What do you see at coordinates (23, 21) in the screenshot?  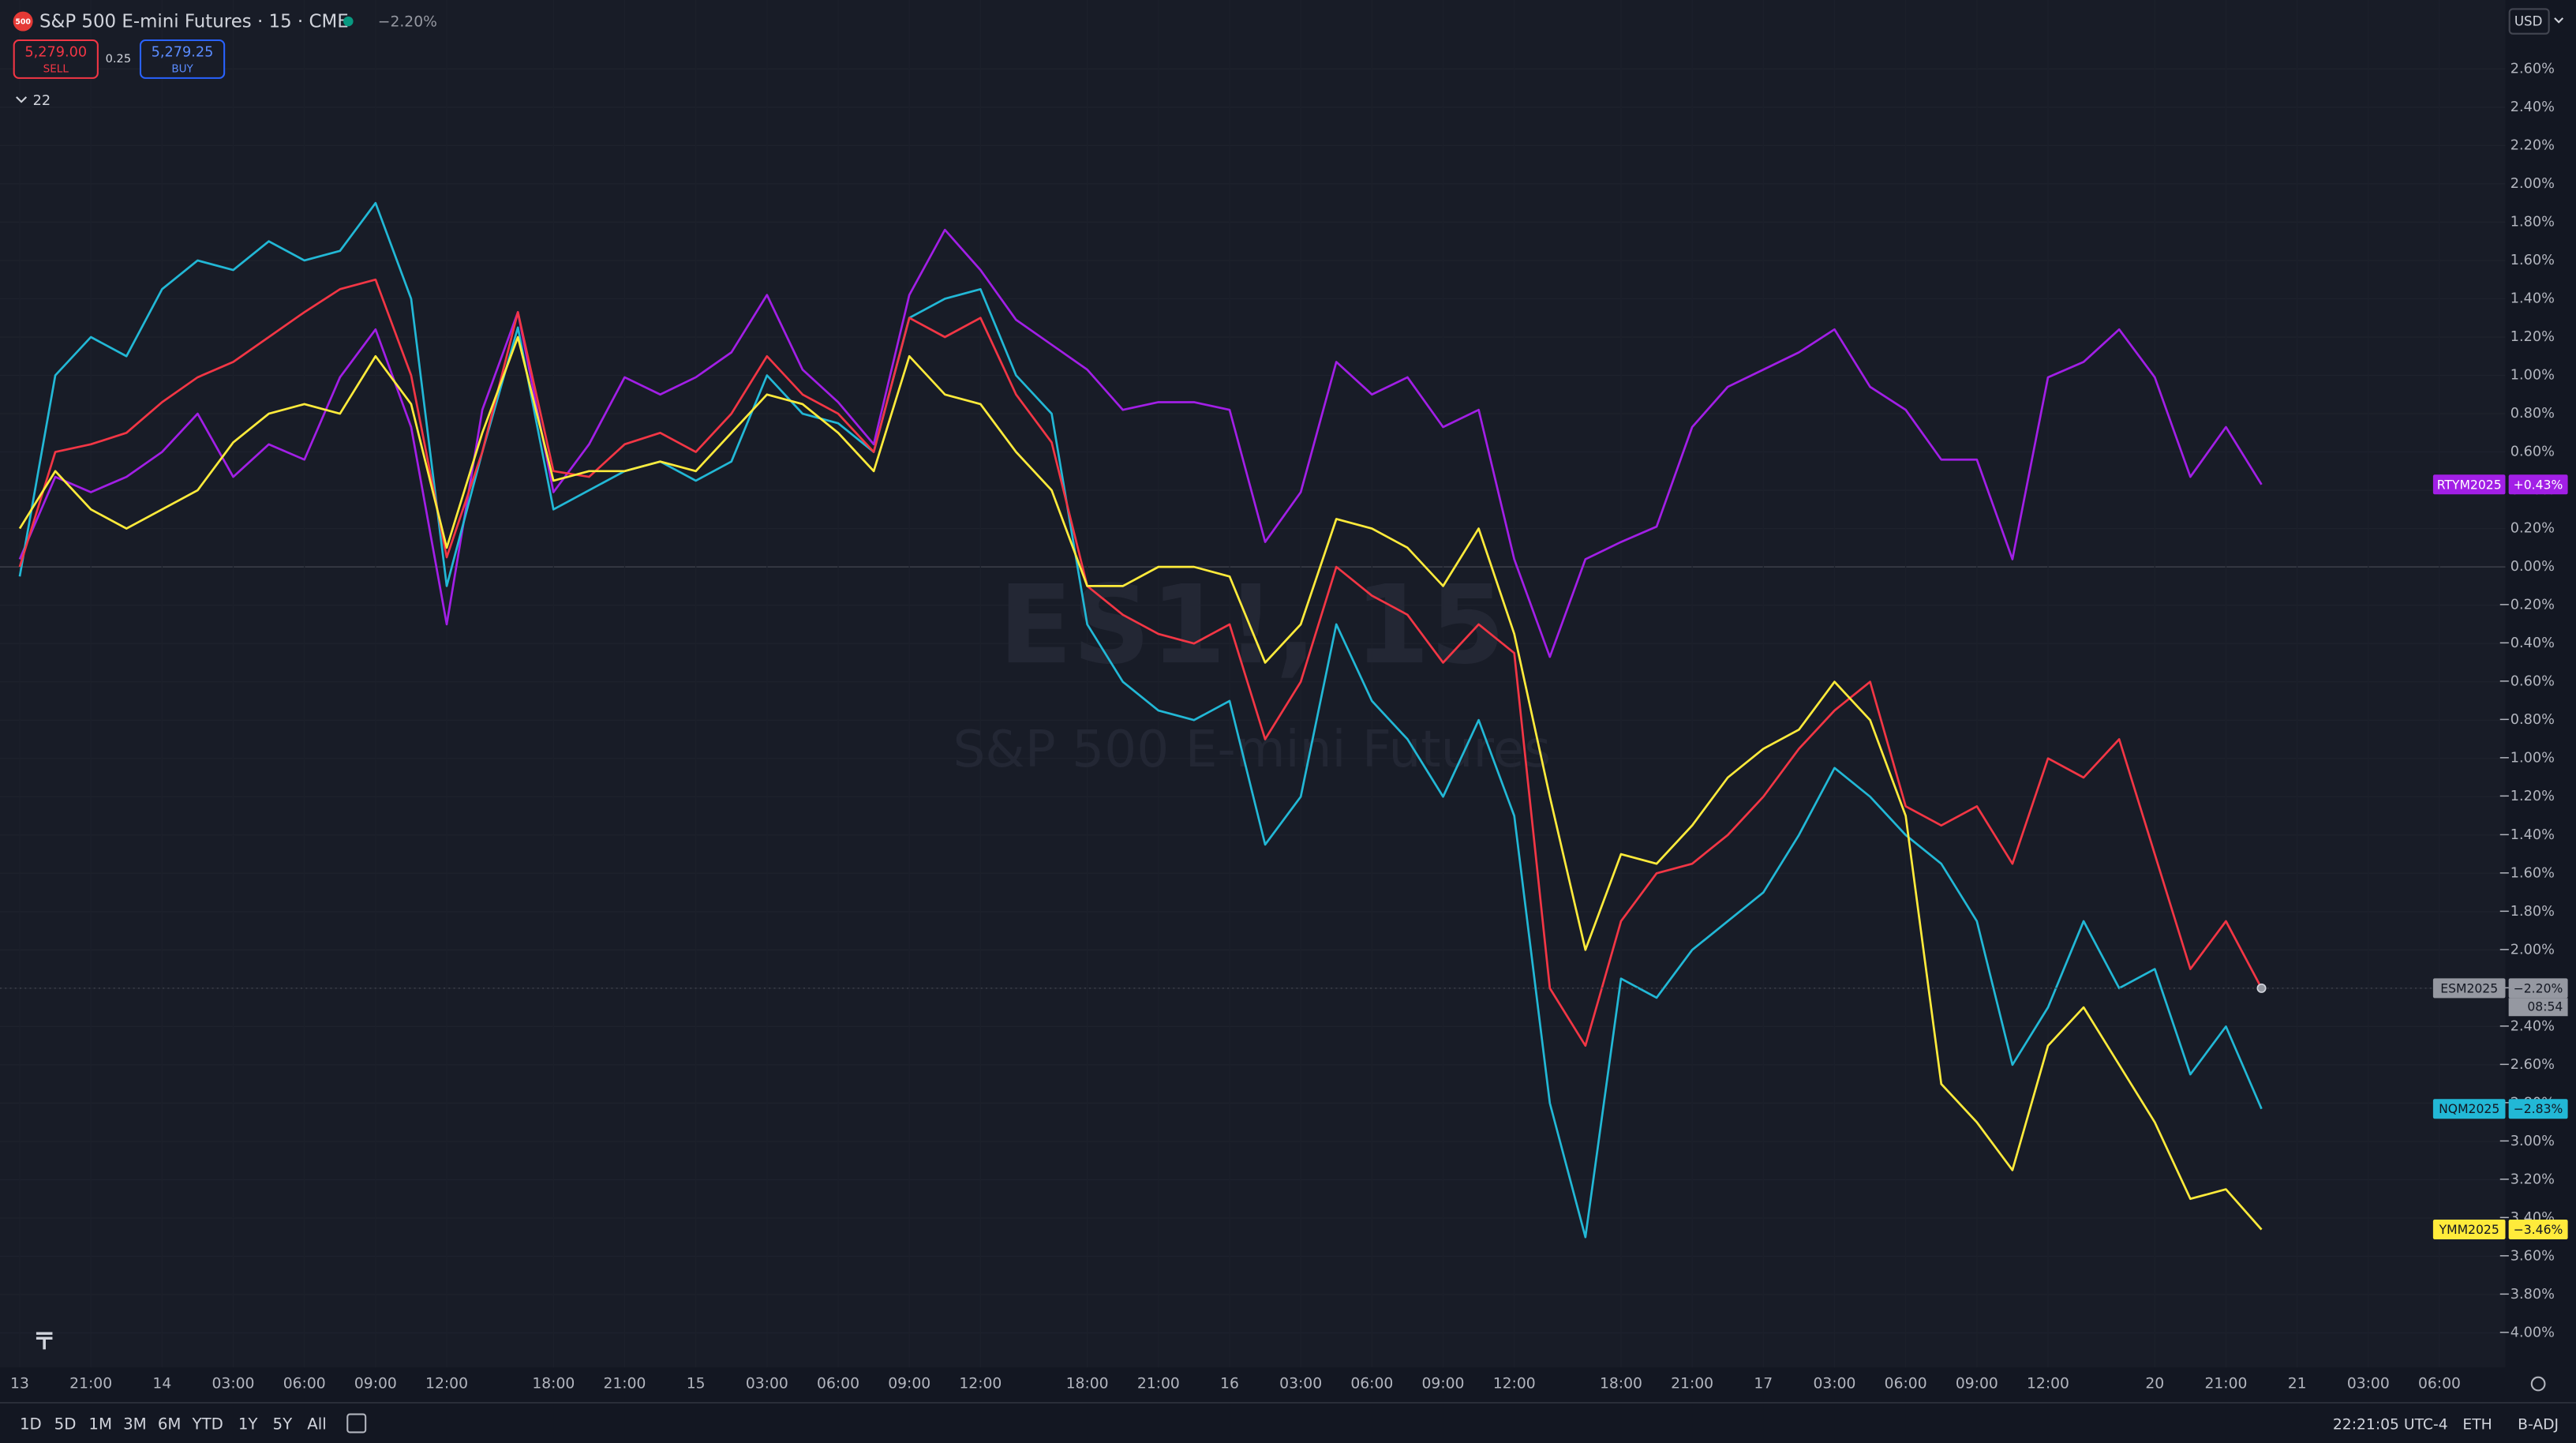 I see `symbol-logo` at bounding box center [23, 21].